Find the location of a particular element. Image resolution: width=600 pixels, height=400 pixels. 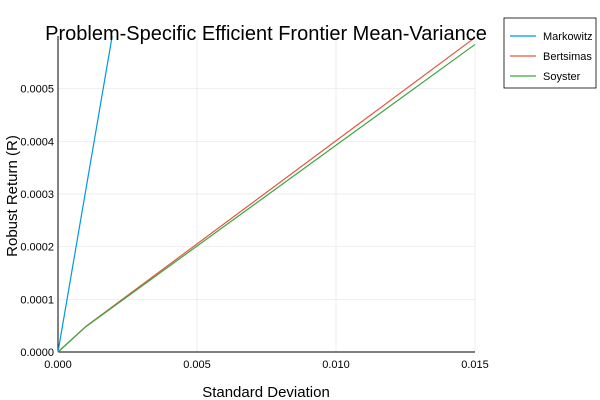

x-tick-label: 0.010 is located at coordinates (336, 365).